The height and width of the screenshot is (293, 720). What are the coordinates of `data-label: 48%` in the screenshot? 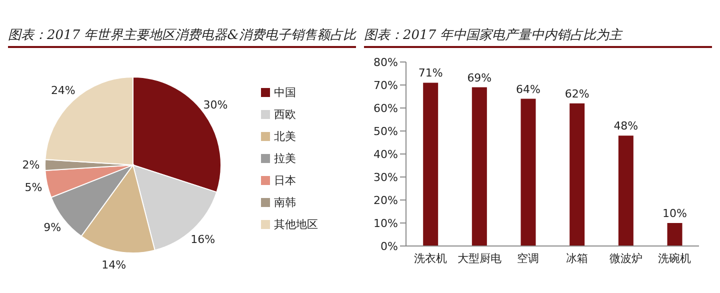 It's located at (626, 126).